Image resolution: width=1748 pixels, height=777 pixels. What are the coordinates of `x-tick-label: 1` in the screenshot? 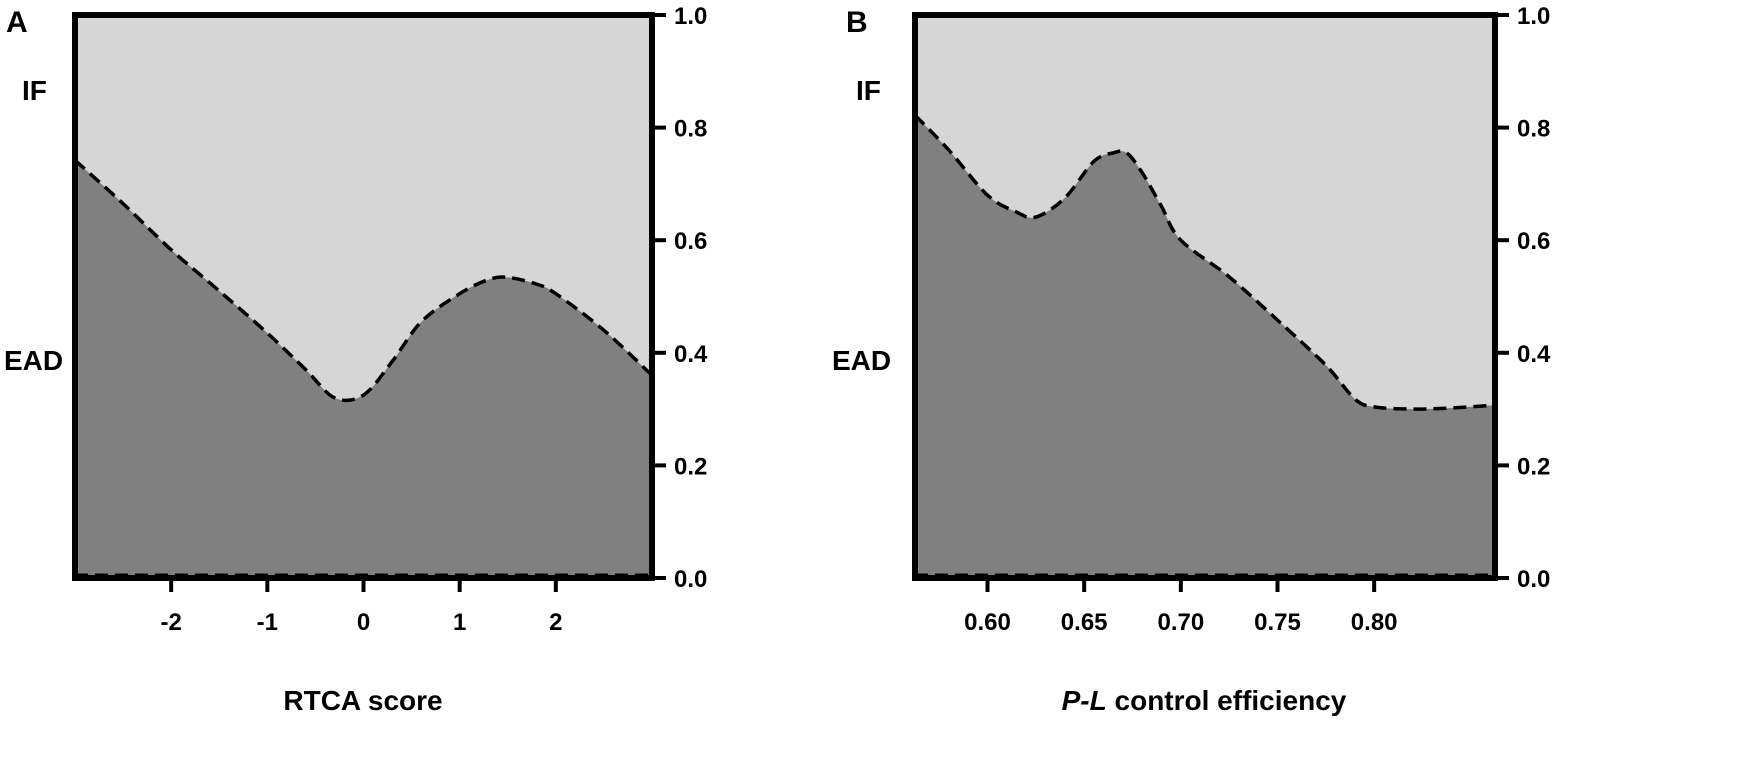 It's located at (459, 622).